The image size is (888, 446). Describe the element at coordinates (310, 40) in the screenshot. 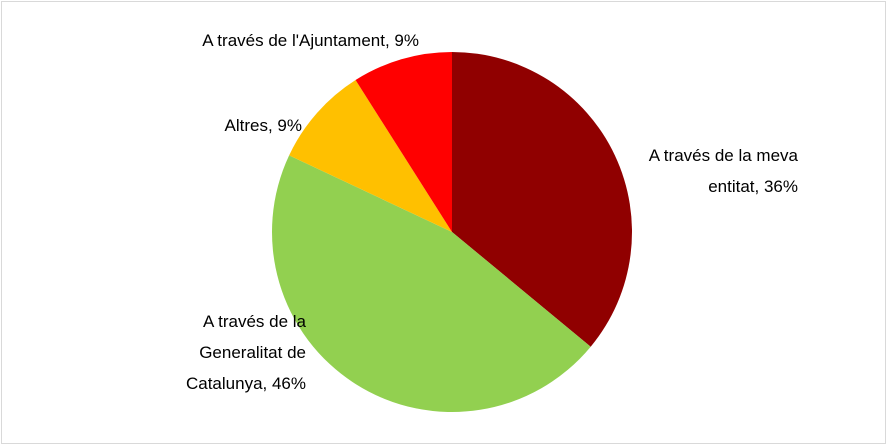

I see `data-label: A través de l'Ajuntament, 9%` at that location.